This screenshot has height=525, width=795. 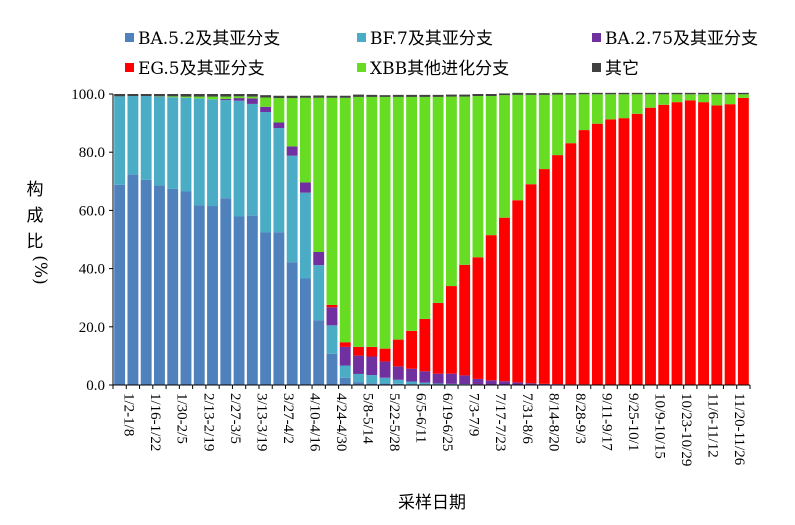 I want to click on x-tick-label: 11/20-11/26, so click(x=739, y=429).